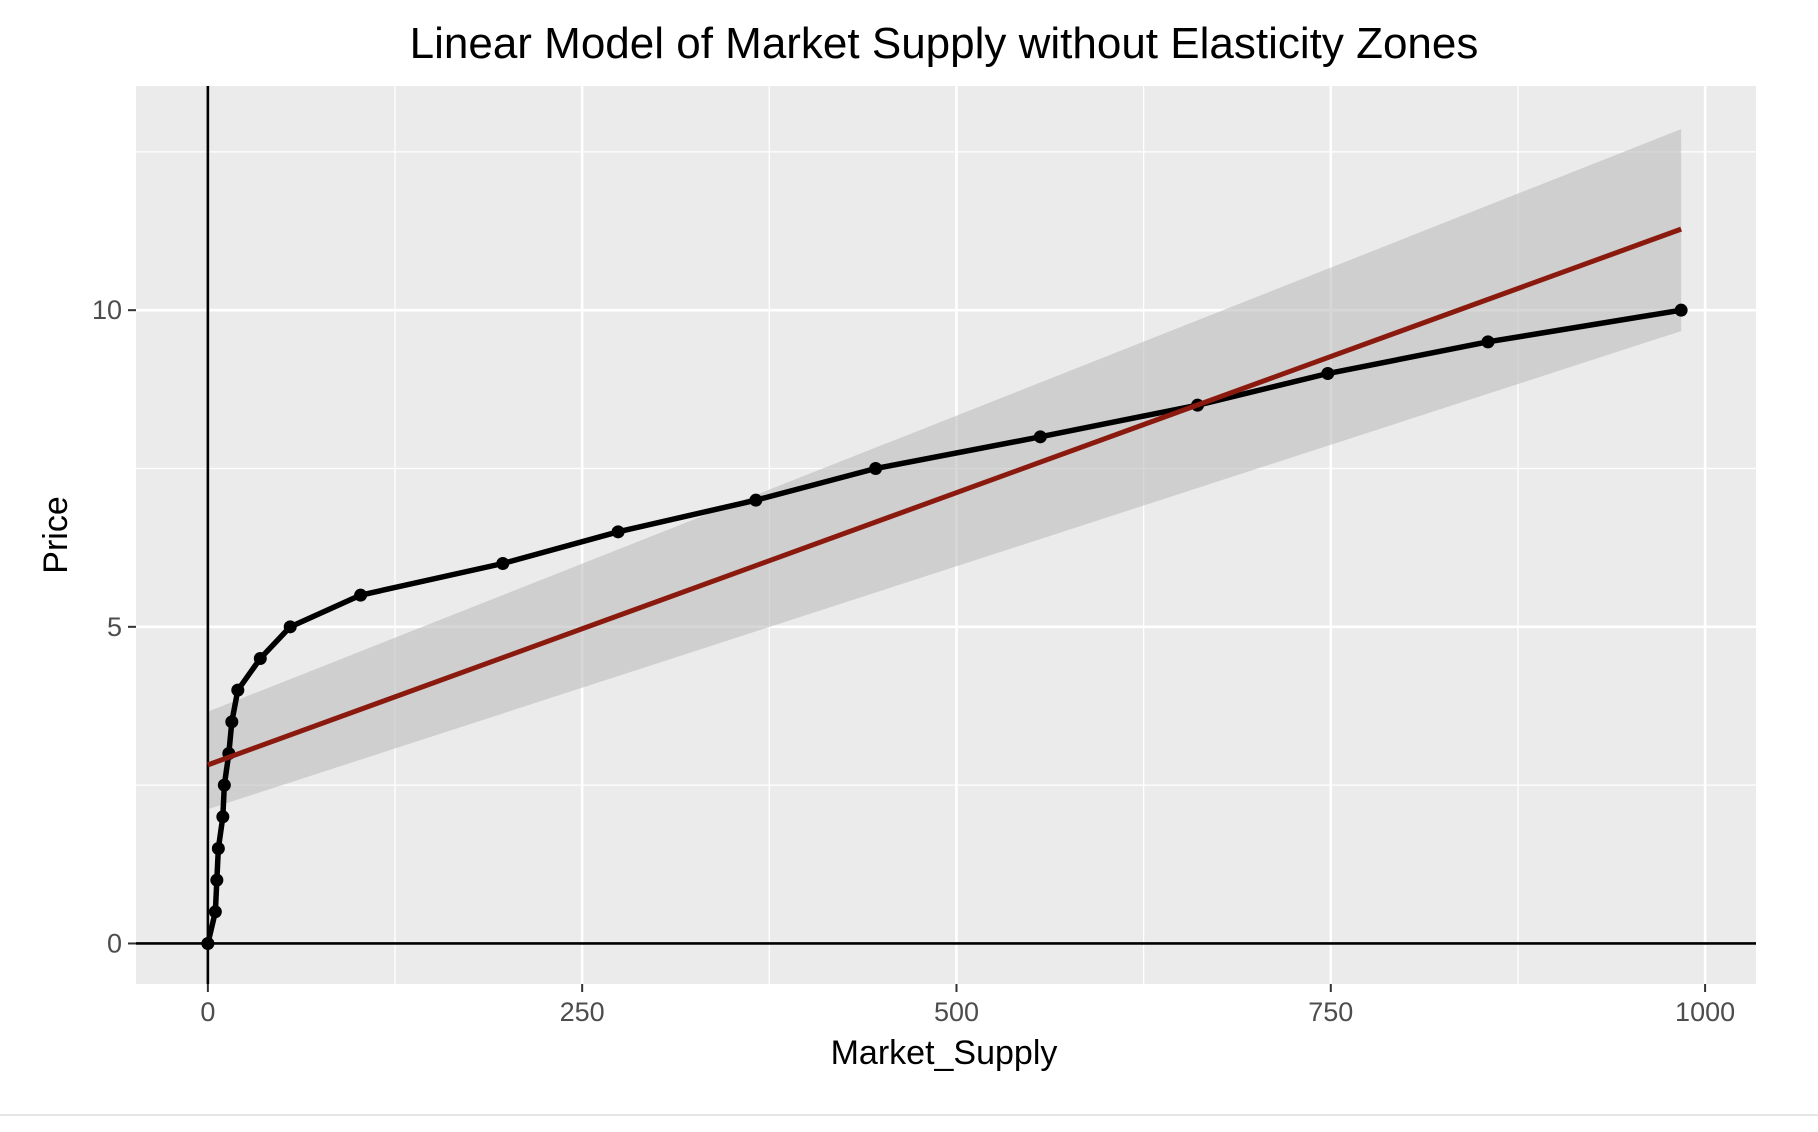 The height and width of the screenshot is (1132, 1818). Describe the element at coordinates (1330, 1012) in the screenshot. I see `x-tick-label: 750` at that location.